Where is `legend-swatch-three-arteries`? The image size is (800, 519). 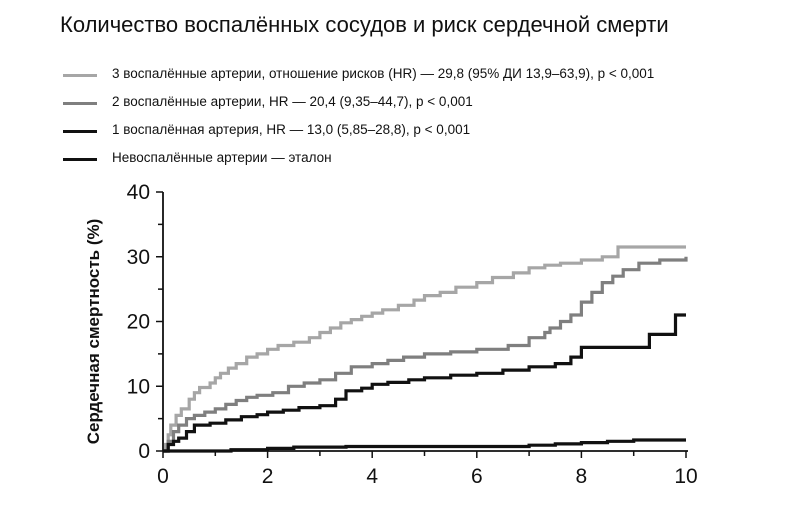 legend-swatch-three-arteries is located at coordinates (80, 75).